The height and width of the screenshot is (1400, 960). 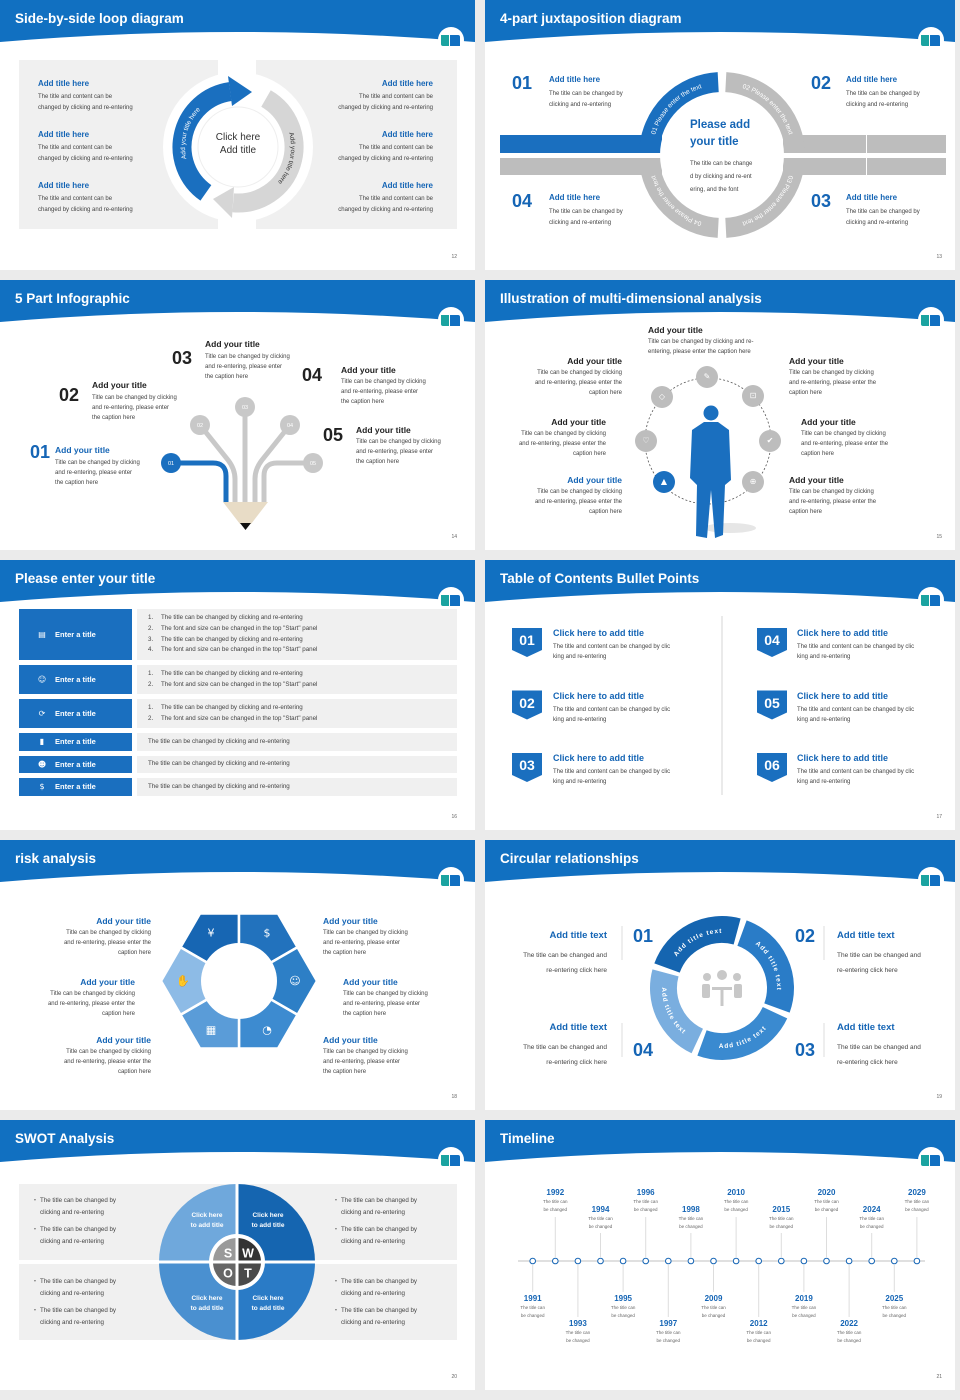 What do you see at coordinates (228, 1274) in the screenshot?
I see `swot-letter: O` at bounding box center [228, 1274].